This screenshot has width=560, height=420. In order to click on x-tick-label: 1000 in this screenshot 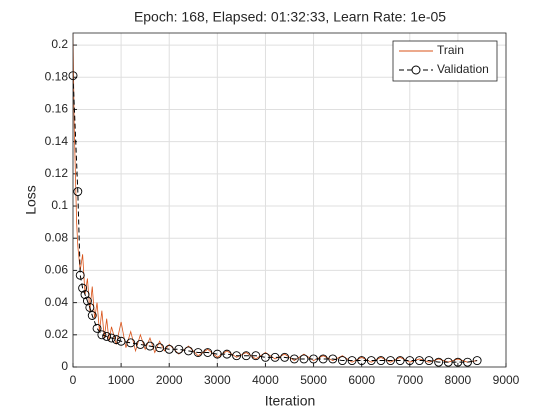, I will do `click(121, 380)`.